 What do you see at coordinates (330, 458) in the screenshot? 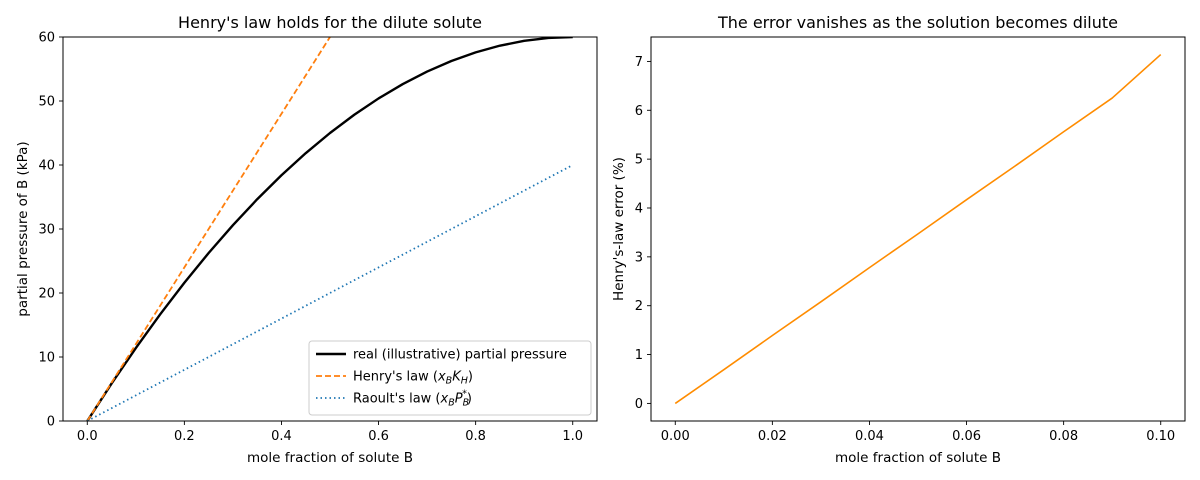
I see `left-x-axis-label: mole fraction of solute B` at bounding box center [330, 458].